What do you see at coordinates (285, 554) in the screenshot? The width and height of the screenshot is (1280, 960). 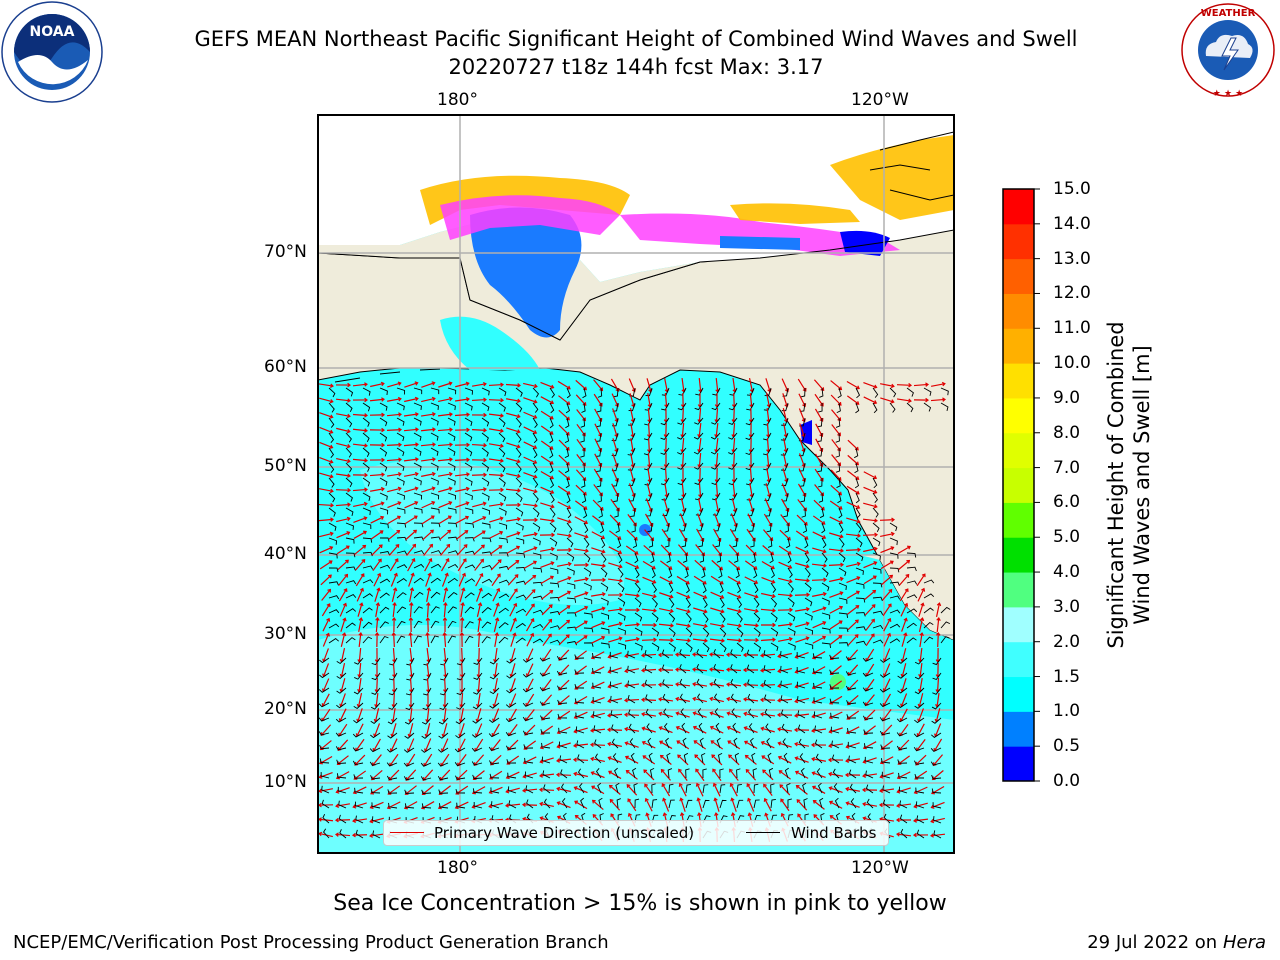 I see `lat-label-40n: 40°N` at bounding box center [285, 554].